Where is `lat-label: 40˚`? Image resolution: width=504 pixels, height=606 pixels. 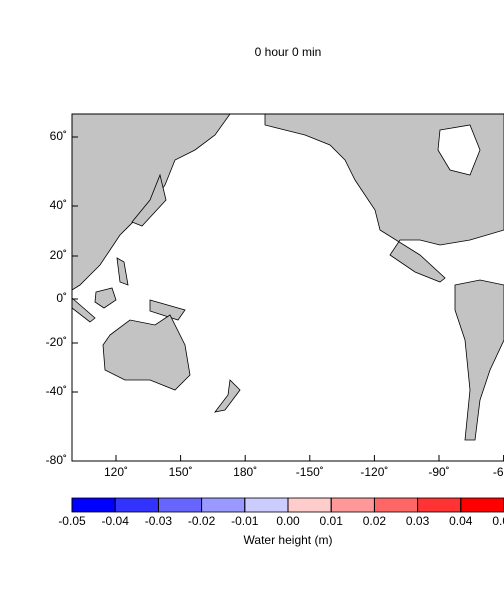 lat-label: 40˚ is located at coordinates (58, 205).